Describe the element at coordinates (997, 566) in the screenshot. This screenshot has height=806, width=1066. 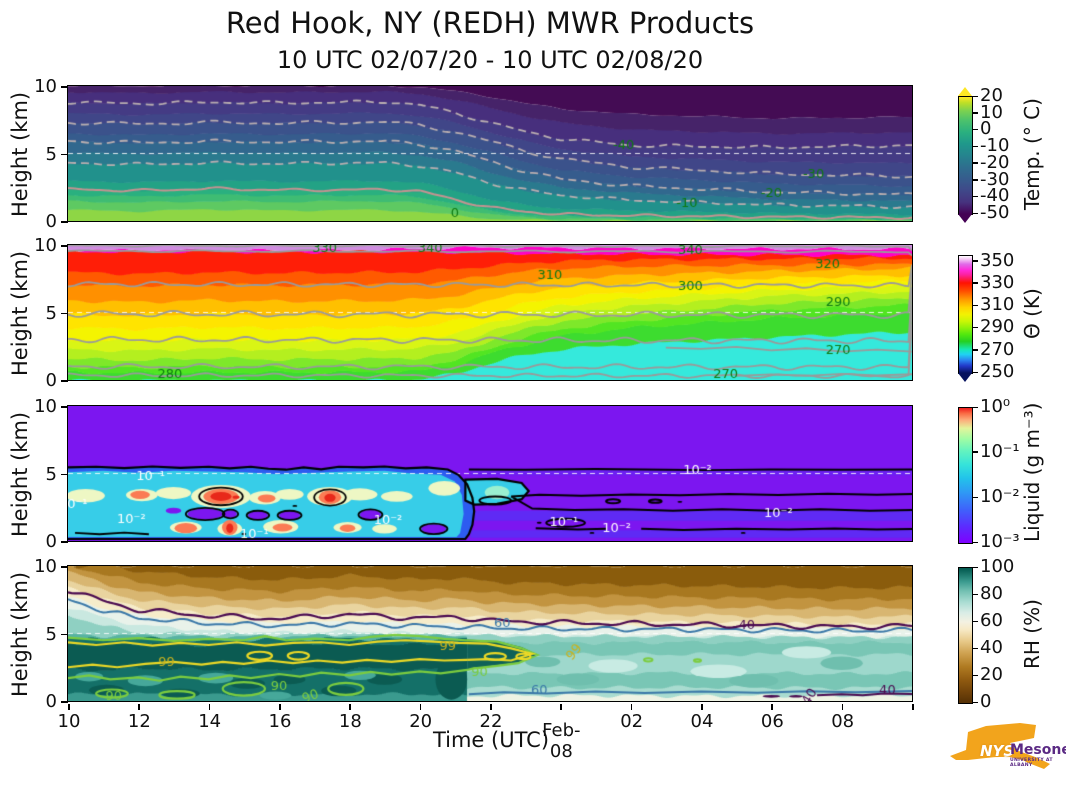
I see `colorbar-tick-label: 100` at that location.